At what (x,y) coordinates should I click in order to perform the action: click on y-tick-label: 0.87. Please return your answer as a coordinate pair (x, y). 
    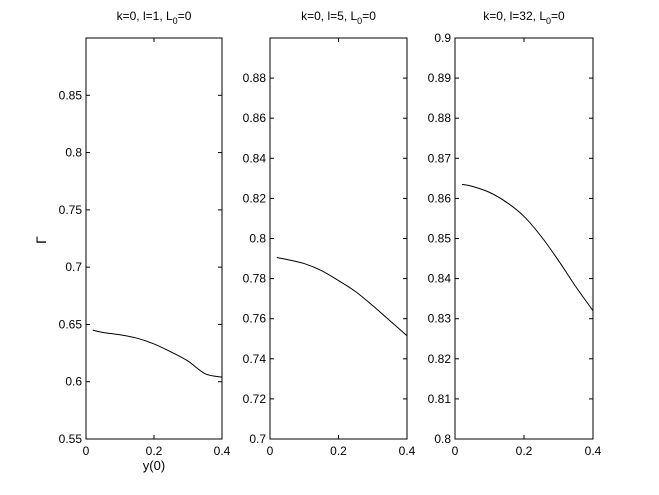
    Looking at the image, I should click on (440, 158).